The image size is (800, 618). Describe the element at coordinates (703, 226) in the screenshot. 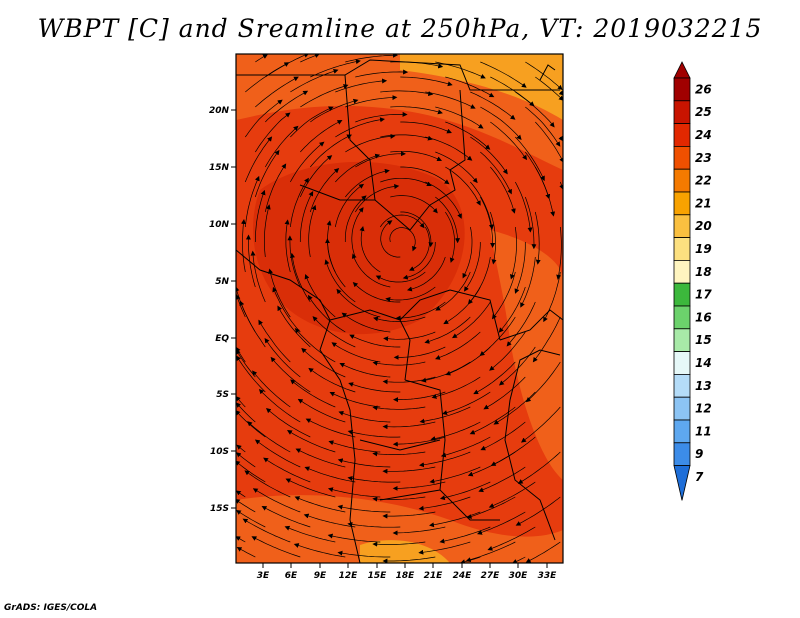

I see `colorbar-label: 20` at that location.